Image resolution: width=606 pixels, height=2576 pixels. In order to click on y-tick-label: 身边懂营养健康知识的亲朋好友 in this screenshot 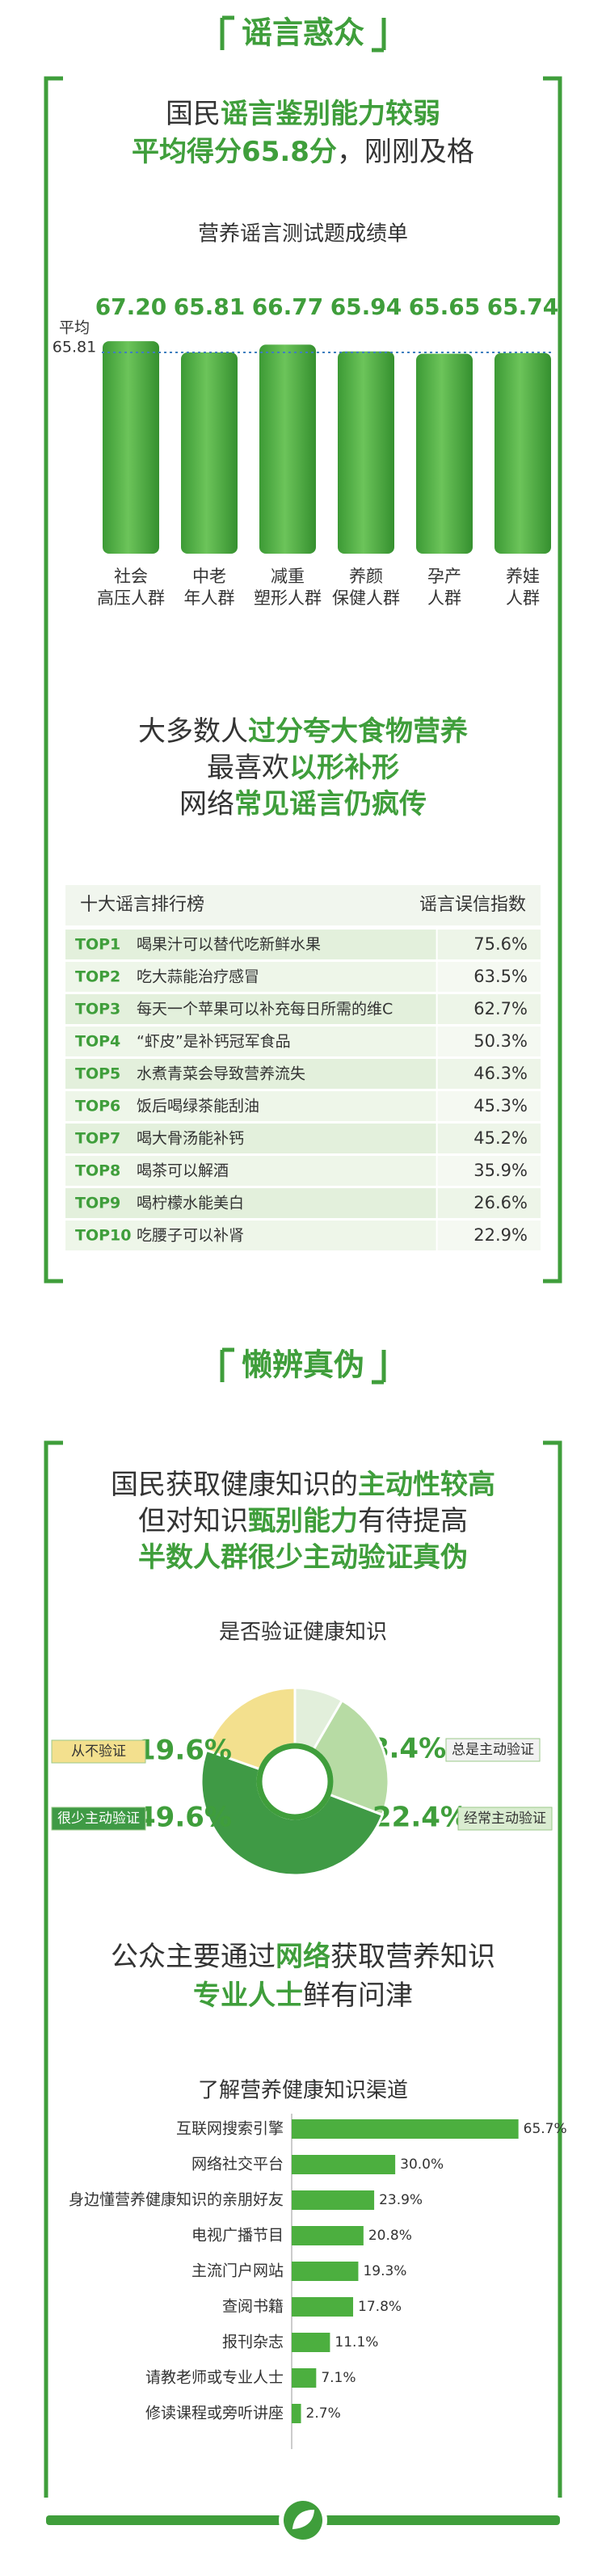, I will do `click(176, 2200)`.